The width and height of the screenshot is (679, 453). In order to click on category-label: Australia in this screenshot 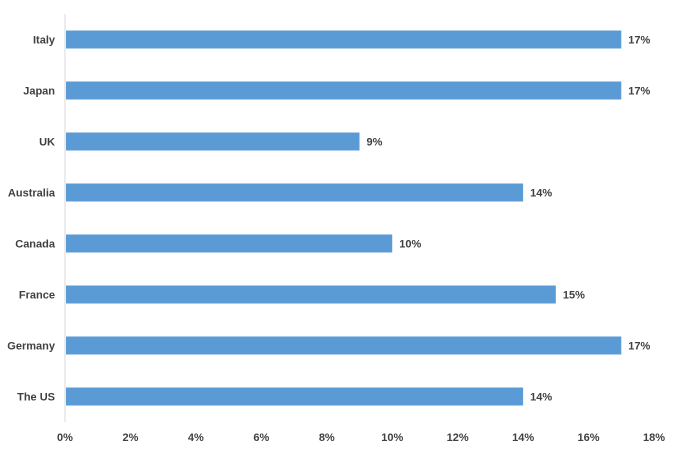, I will do `click(32, 194)`.